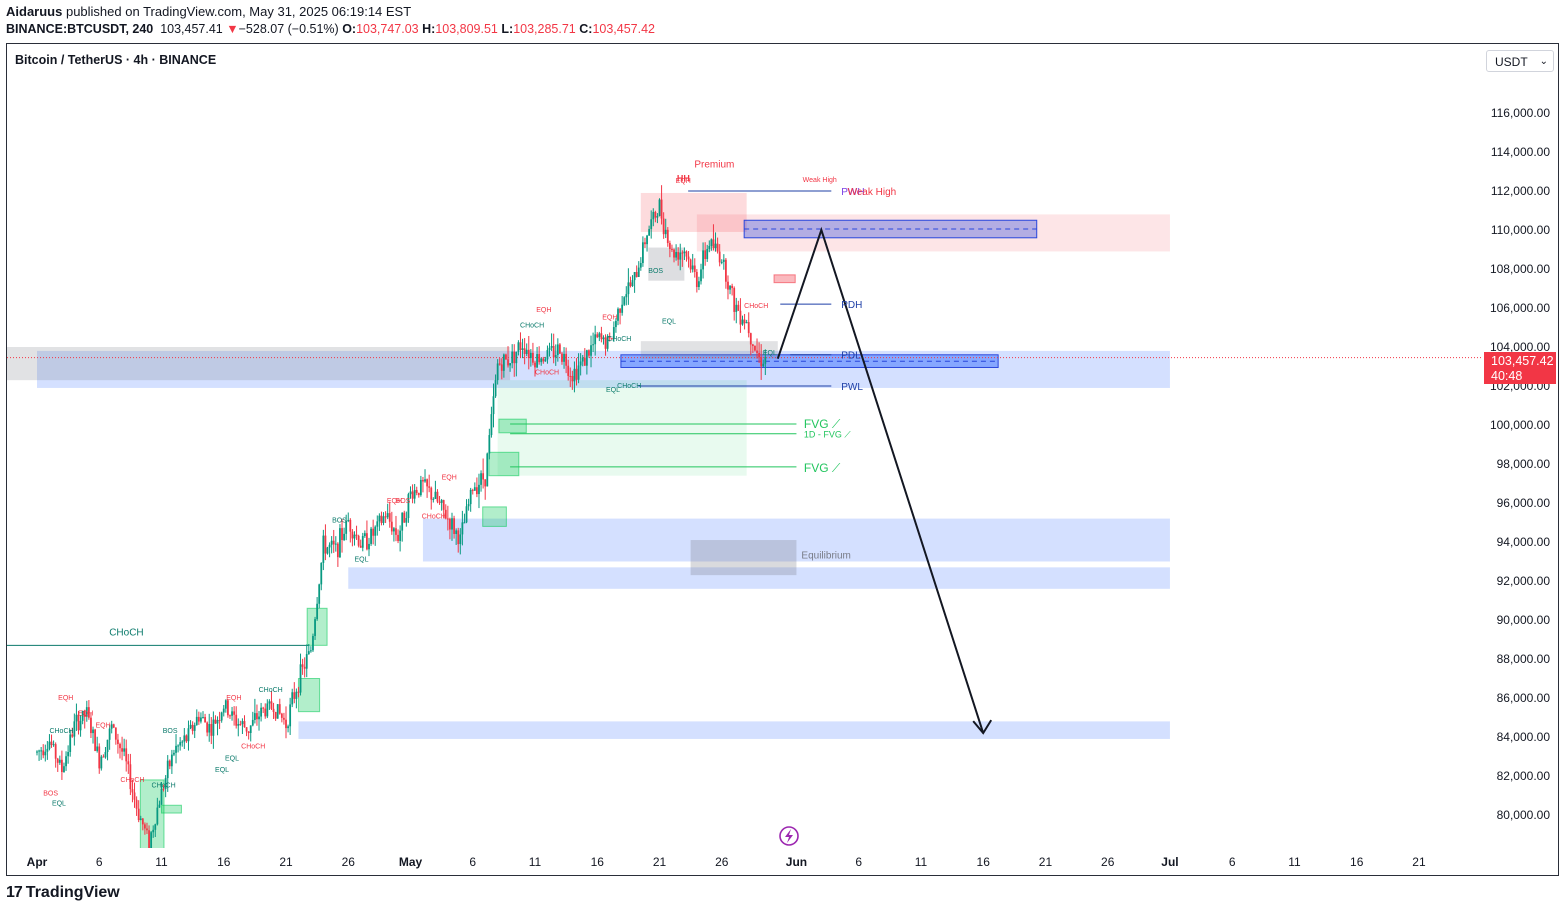  Describe the element at coordinates (361, 560) in the screenshot. I see `structure-label-eql: EQL` at that location.